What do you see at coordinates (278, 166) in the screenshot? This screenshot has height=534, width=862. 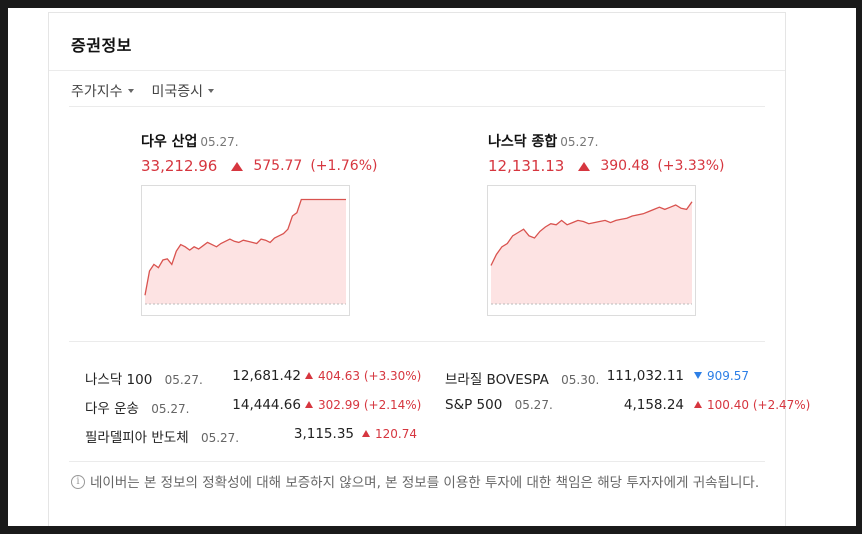 I see `index-change: 575.77` at bounding box center [278, 166].